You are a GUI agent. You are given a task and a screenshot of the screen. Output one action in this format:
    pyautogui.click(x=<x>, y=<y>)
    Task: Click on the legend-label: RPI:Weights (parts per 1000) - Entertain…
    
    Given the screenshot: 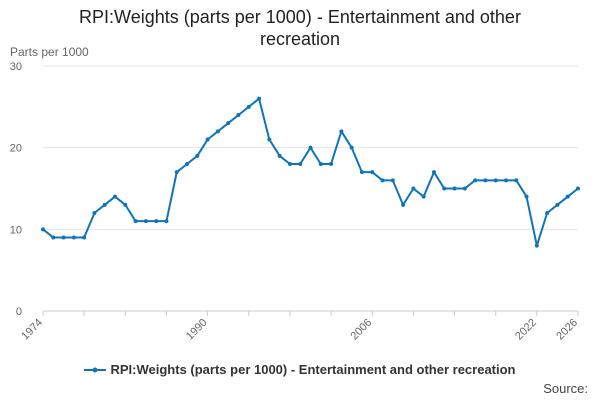 What is the action you would take?
    pyautogui.click(x=313, y=369)
    